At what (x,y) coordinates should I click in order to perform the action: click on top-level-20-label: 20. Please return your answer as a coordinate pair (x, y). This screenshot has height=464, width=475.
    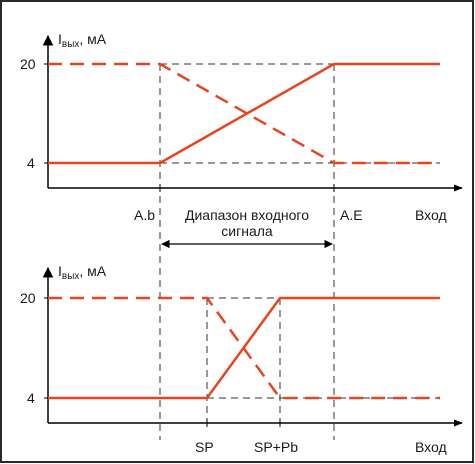
    Looking at the image, I should click on (28, 64).